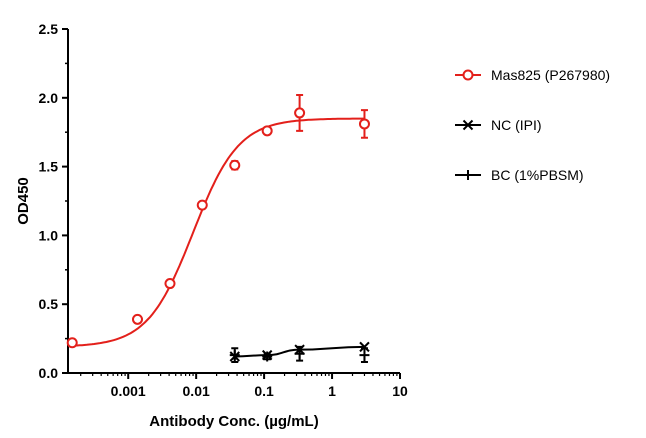 The width and height of the screenshot is (646, 438). What do you see at coordinates (49, 304) in the screenshot?
I see `y-tick-label: 0.5` at bounding box center [49, 304].